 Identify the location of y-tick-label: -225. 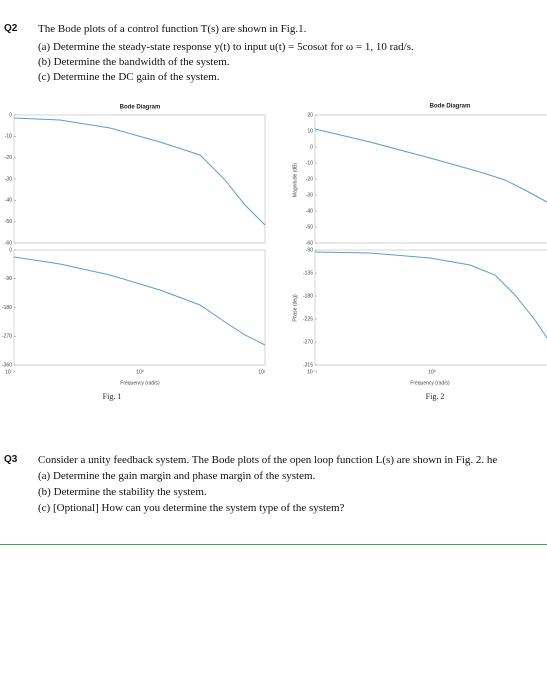
(308, 319).